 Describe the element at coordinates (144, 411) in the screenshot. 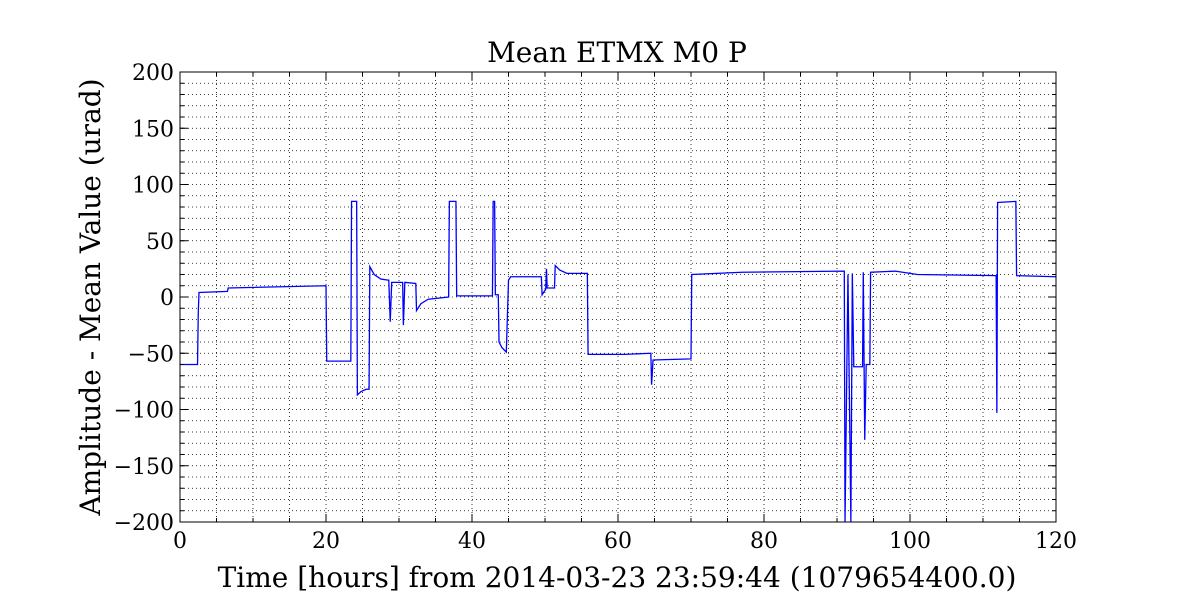

I see `y-tick-label: −100` at that location.